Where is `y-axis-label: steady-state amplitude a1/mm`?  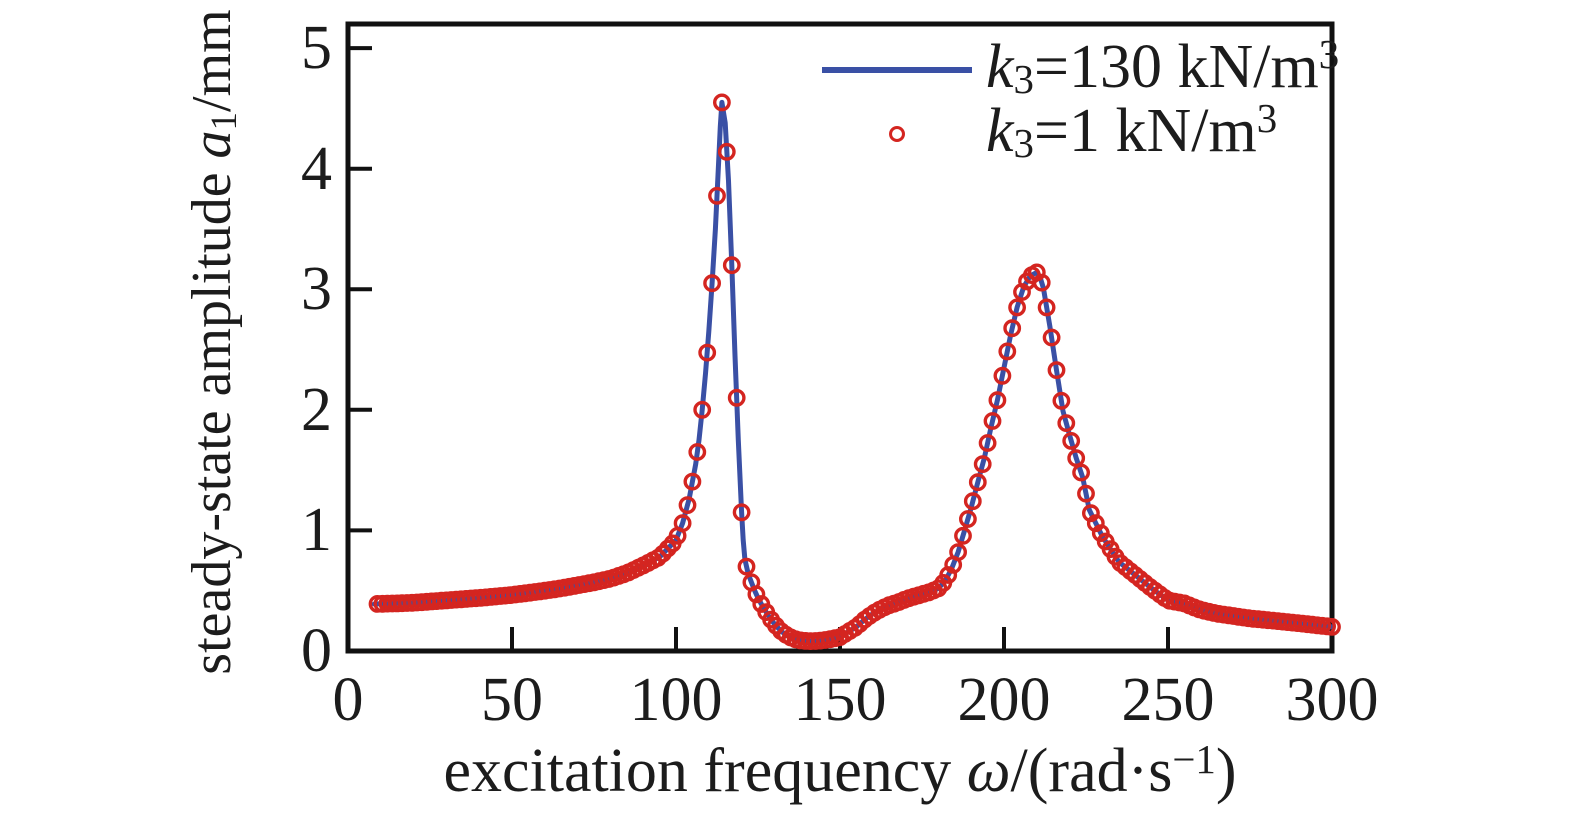 y-axis-label: steady-state amplitude a1/mm is located at coordinates (212, 341).